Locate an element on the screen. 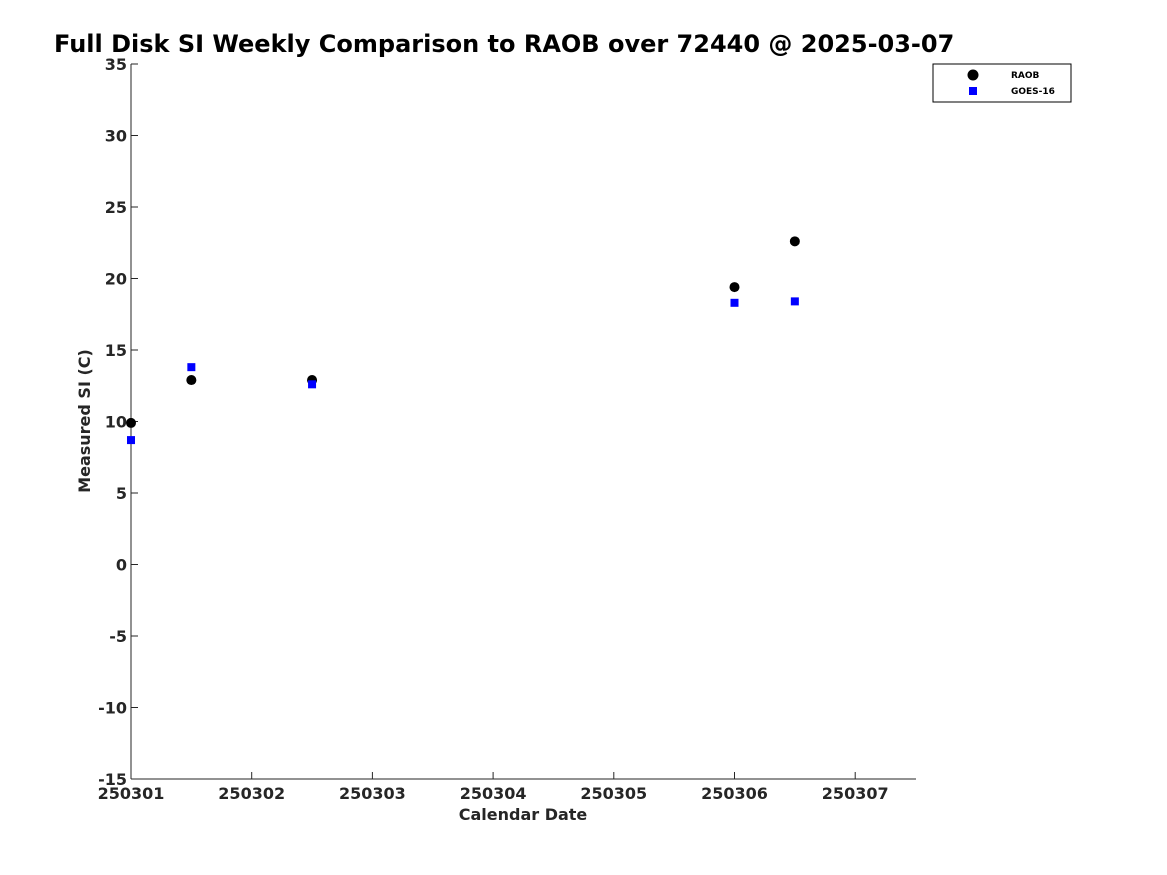 The width and height of the screenshot is (1167, 875). x-tick-label: 250306 is located at coordinates (734, 793).